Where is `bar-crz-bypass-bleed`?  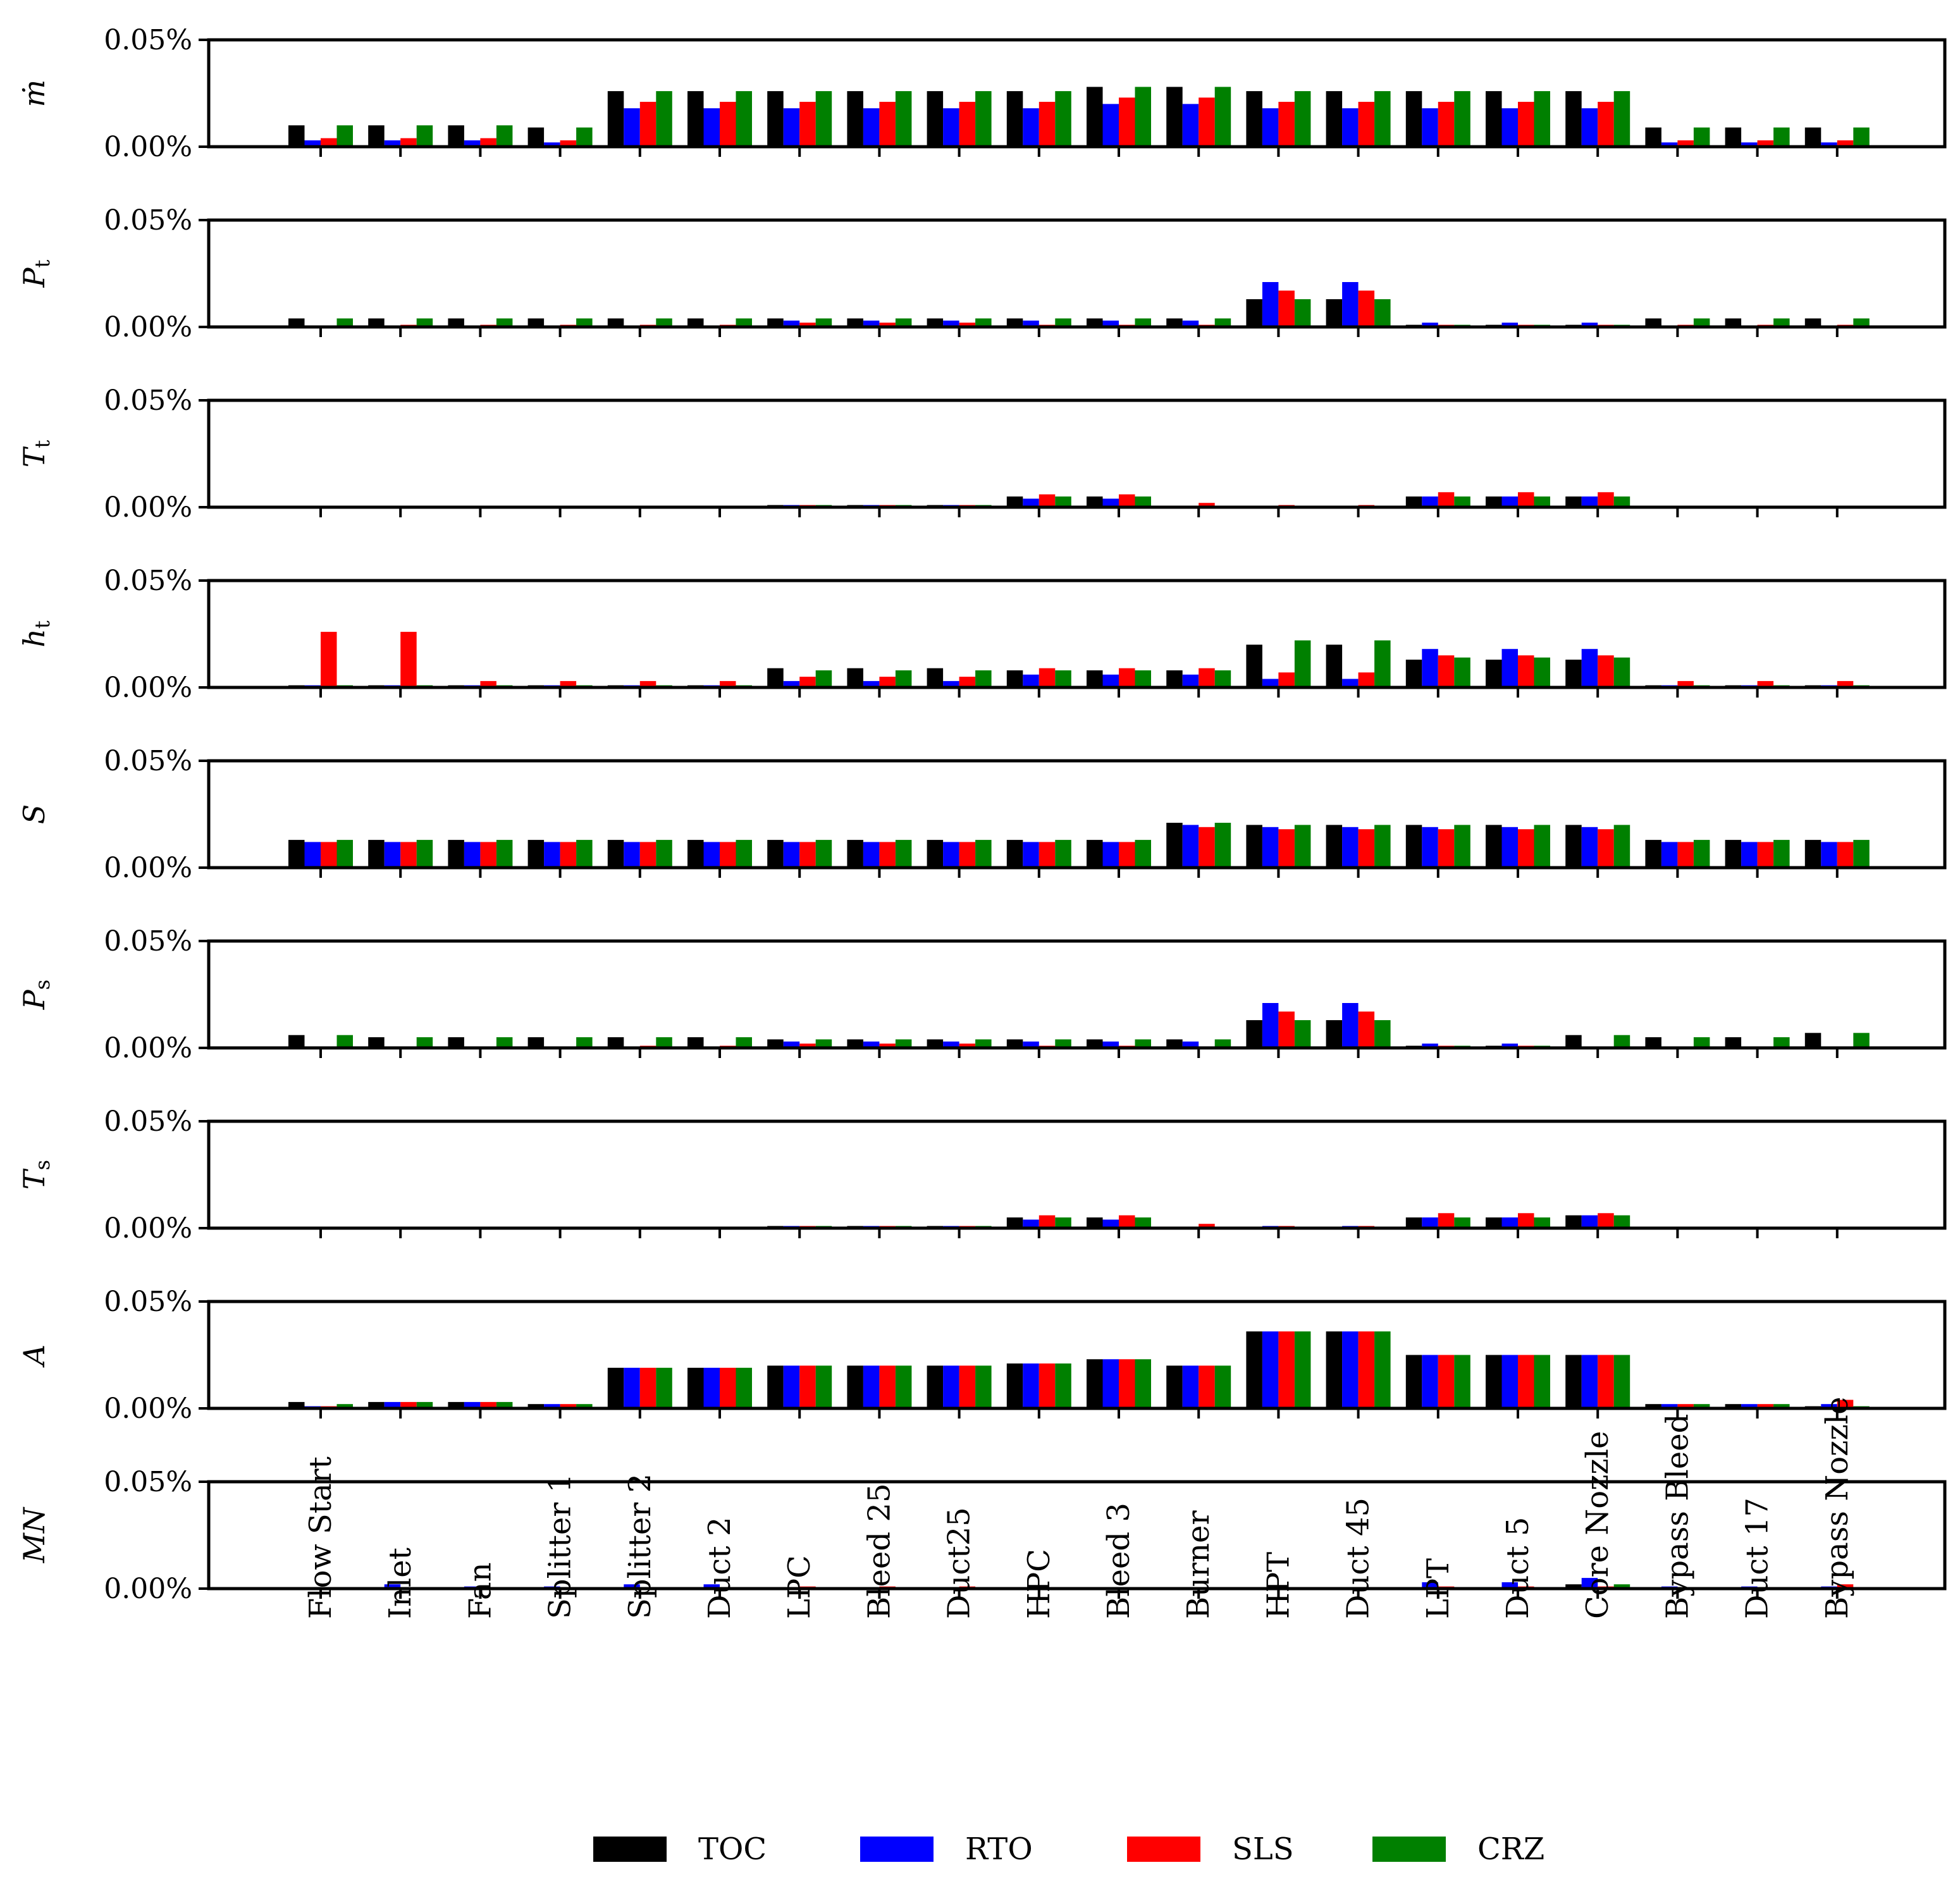 bar-crz-bypass-bleed is located at coordinates (1701, 1042).